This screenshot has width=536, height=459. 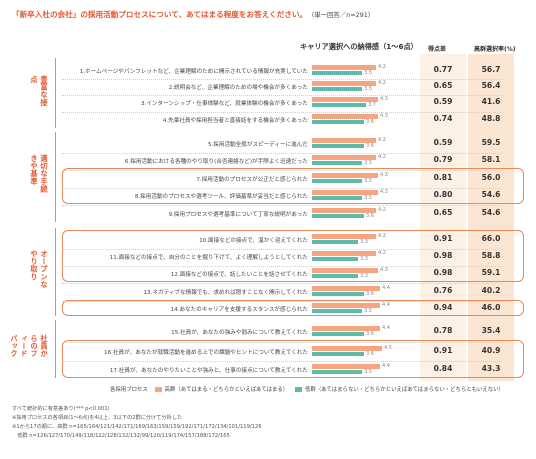 What do you see at coordinates (491, 307) in the screenshot?
I see `high-rate-14: 46.0` at bounding box center [491, 307].